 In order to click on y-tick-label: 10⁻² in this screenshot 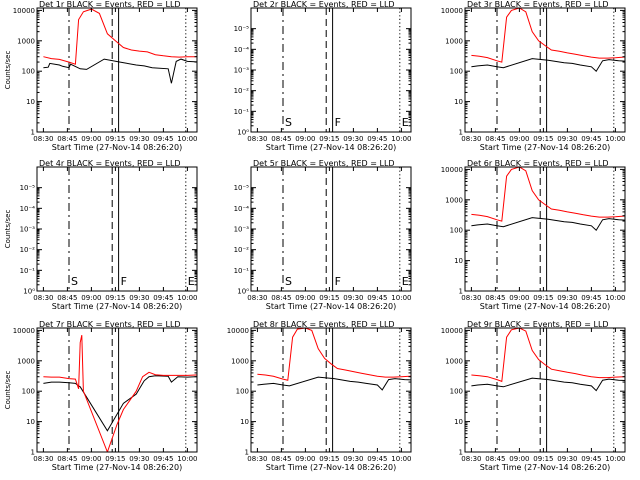, I will do `click(28, 250)`.